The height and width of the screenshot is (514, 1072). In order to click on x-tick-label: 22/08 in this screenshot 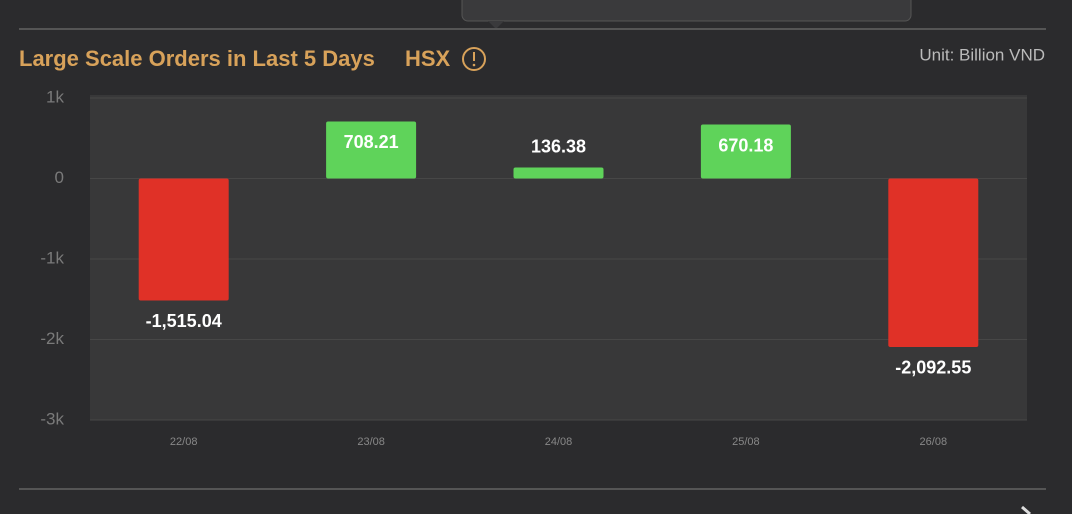, I will do `click(184, 442)`.